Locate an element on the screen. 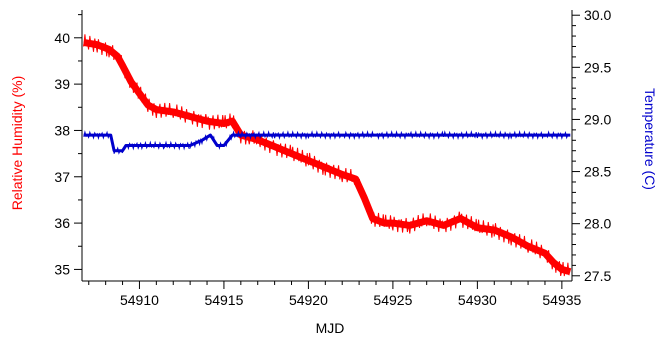  right-y-tick-label: 27.5 is located at coordinates (597, 276).